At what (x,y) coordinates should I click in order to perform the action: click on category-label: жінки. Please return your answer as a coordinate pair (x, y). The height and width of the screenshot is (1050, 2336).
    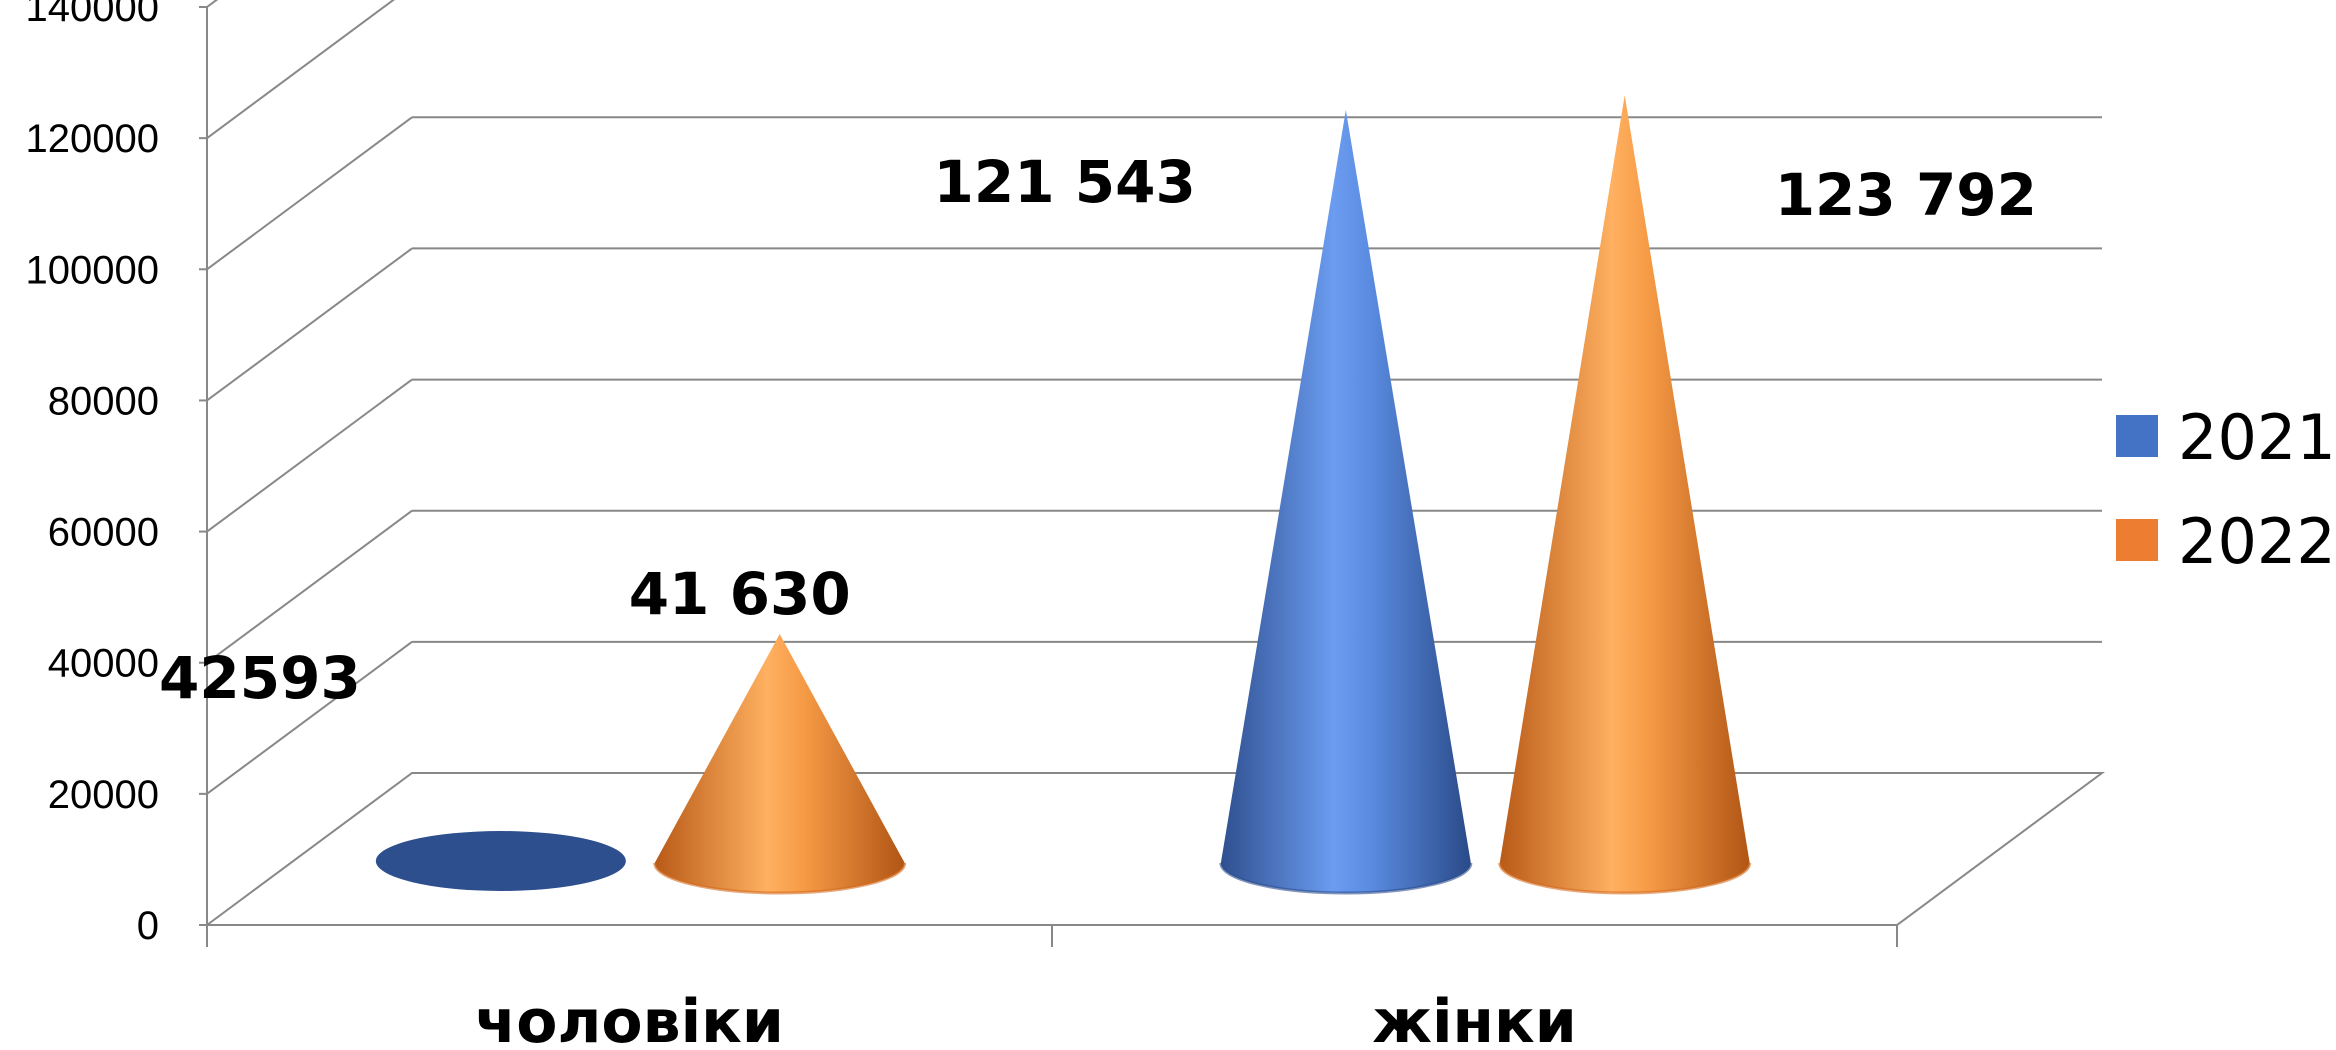
    Looking at the image, I should click on (1474, 1018).